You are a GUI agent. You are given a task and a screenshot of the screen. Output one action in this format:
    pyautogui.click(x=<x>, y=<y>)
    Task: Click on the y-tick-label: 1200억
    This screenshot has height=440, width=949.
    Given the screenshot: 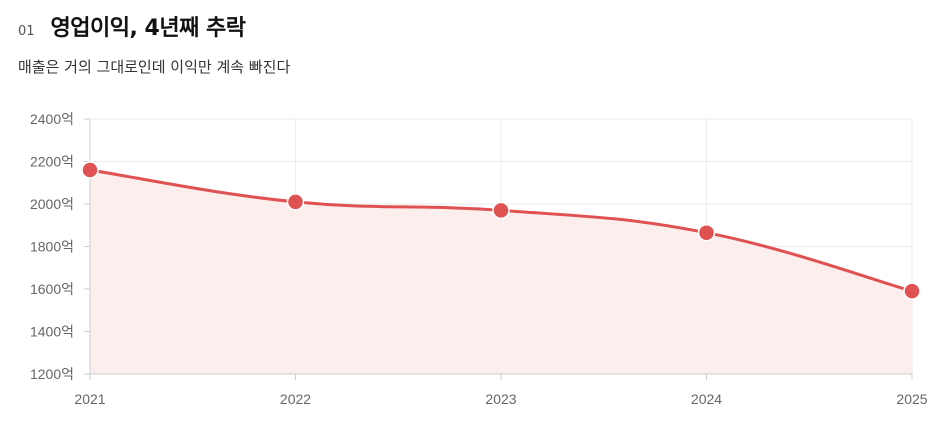 What is the action you would take?
    pyautogui.click(x=52, y=374)
    